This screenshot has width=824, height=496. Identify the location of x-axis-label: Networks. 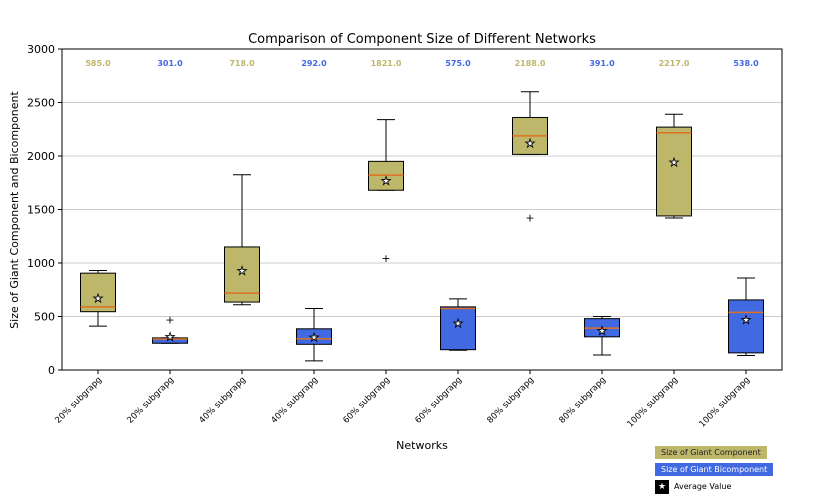
(422, 445).